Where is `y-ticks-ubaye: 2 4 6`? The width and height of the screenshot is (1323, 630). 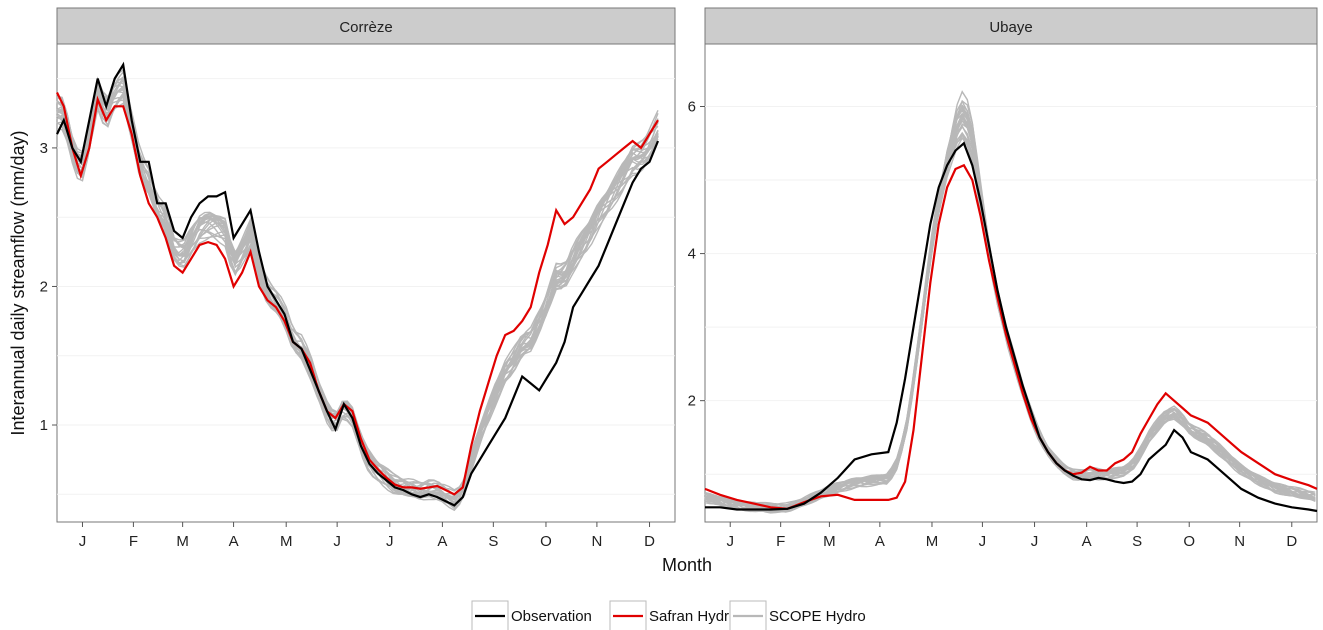 y-ticks-ubaye: 2 4 6 is located at coordinates (696, 254).